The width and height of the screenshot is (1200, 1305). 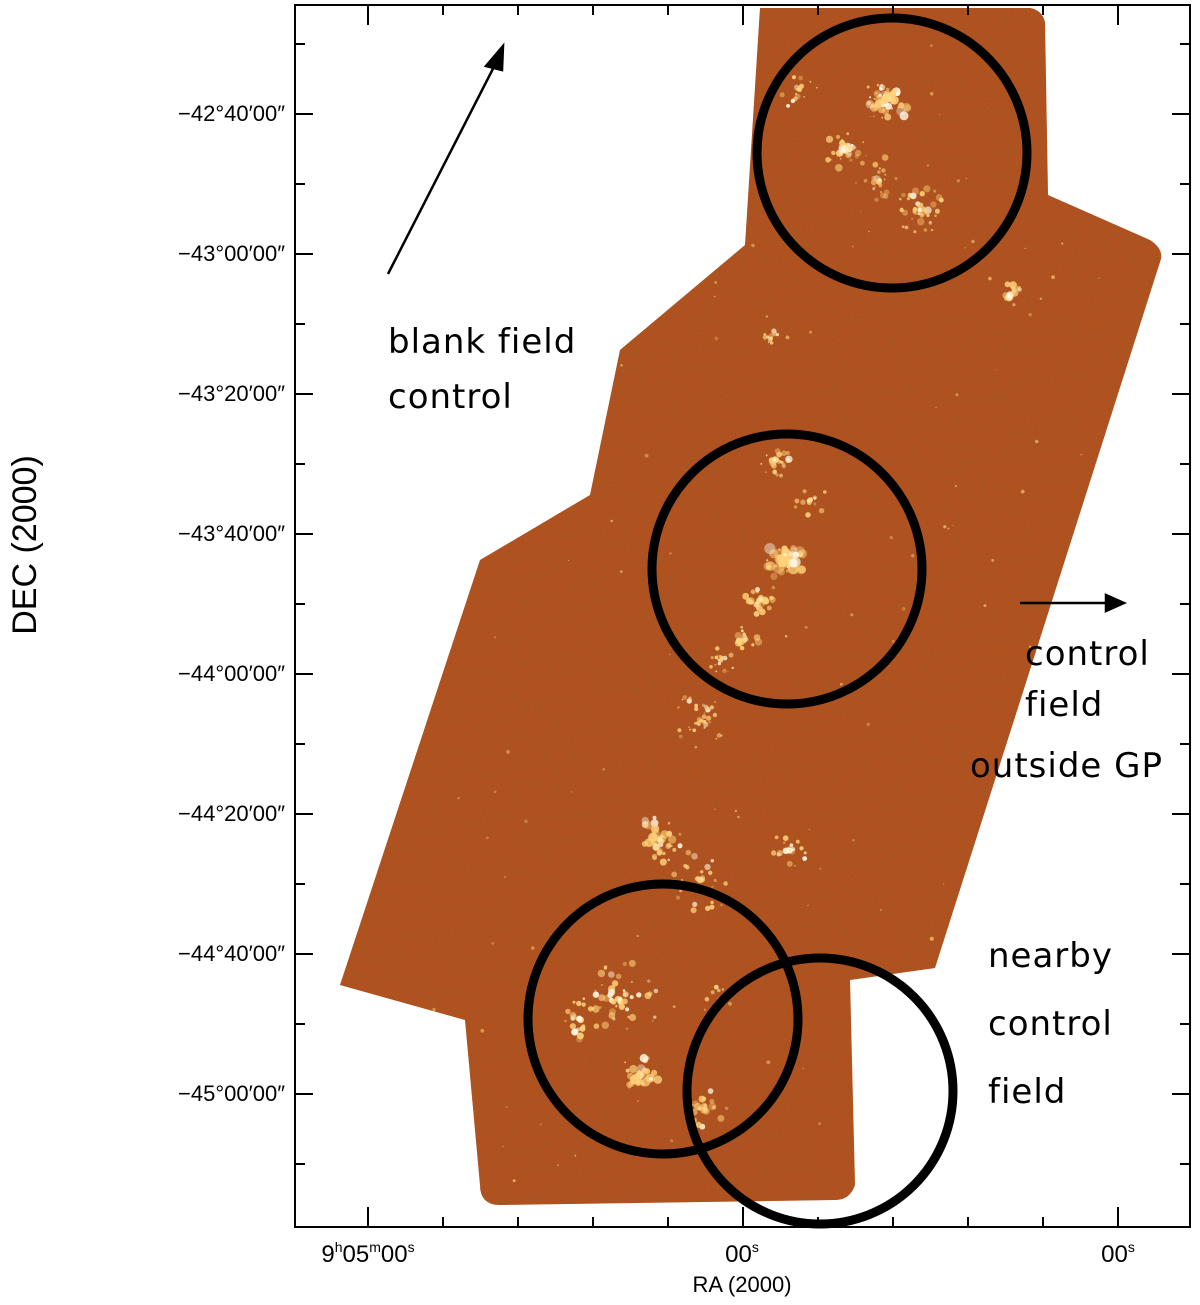 What do you see at coordinates (663, 1019) in the screenshot?
I see `field-circle-bottom` at bounding box center [663, 1019].